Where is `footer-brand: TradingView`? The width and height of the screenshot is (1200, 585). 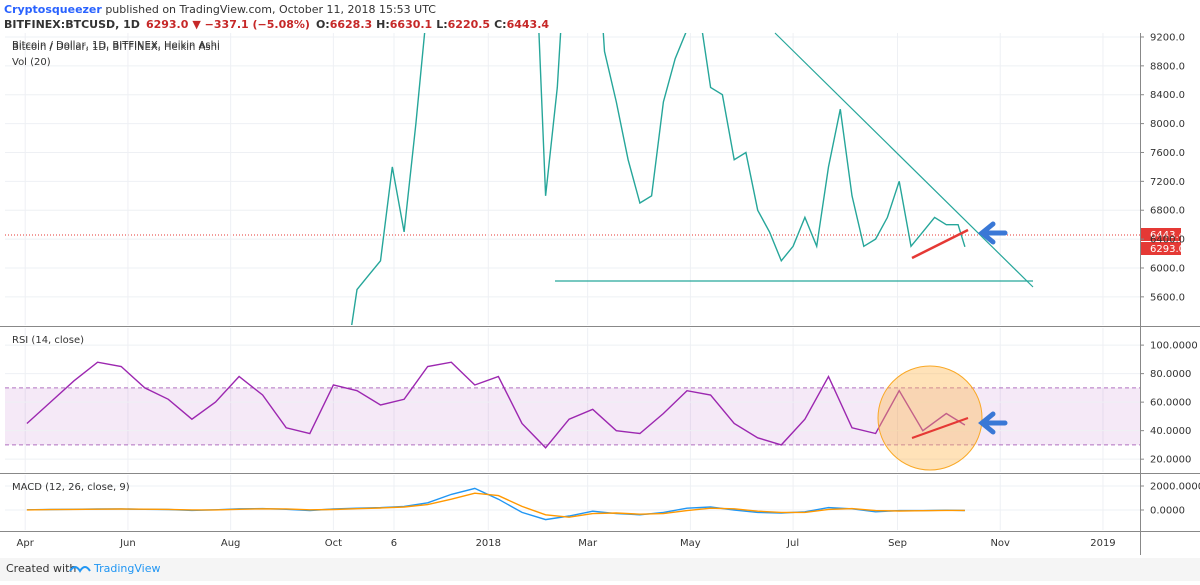
footer-brand: TradingView is located at coordinates (126, 568).